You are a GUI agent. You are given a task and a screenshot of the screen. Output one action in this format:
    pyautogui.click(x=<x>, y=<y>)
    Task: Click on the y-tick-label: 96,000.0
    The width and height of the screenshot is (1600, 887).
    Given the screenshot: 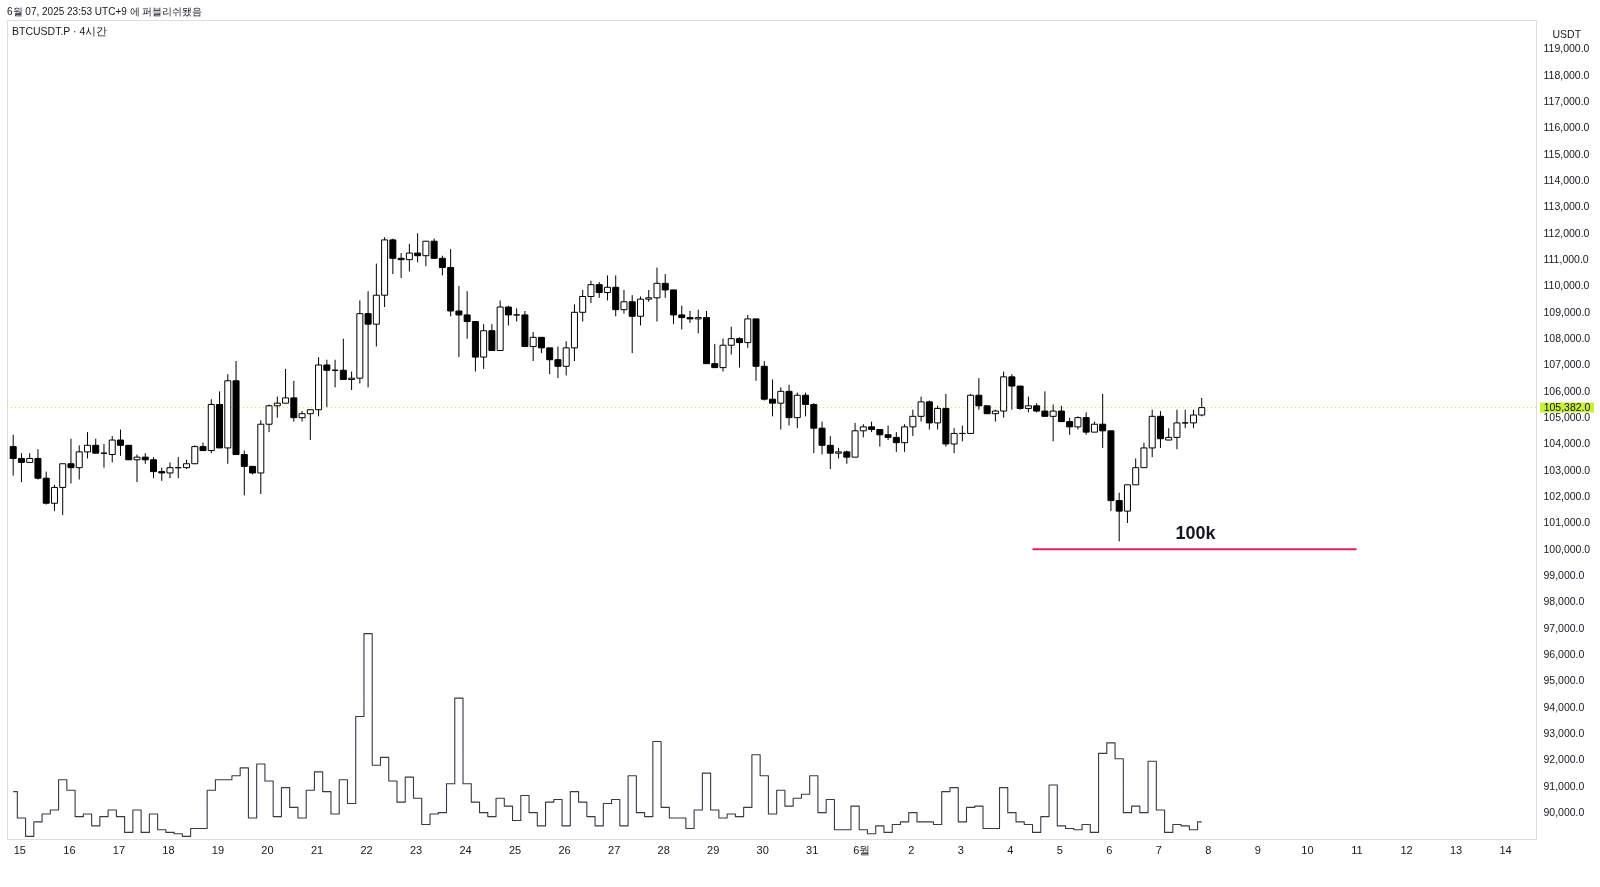 What is the action you would take?
    pyautogui.click(x=1564, y=654)
    